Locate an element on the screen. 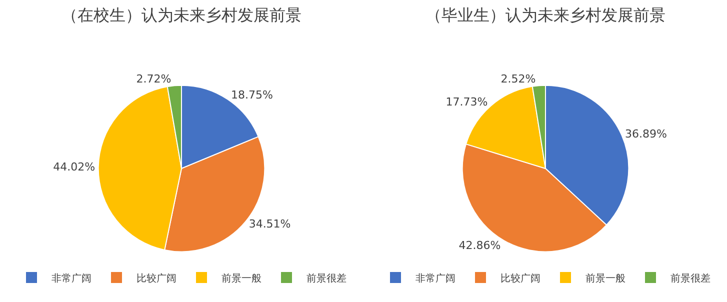 Image resolution: width=727 pixels, height=302 pixels. data-label: 34.51% is located at coordinates (269, 224).